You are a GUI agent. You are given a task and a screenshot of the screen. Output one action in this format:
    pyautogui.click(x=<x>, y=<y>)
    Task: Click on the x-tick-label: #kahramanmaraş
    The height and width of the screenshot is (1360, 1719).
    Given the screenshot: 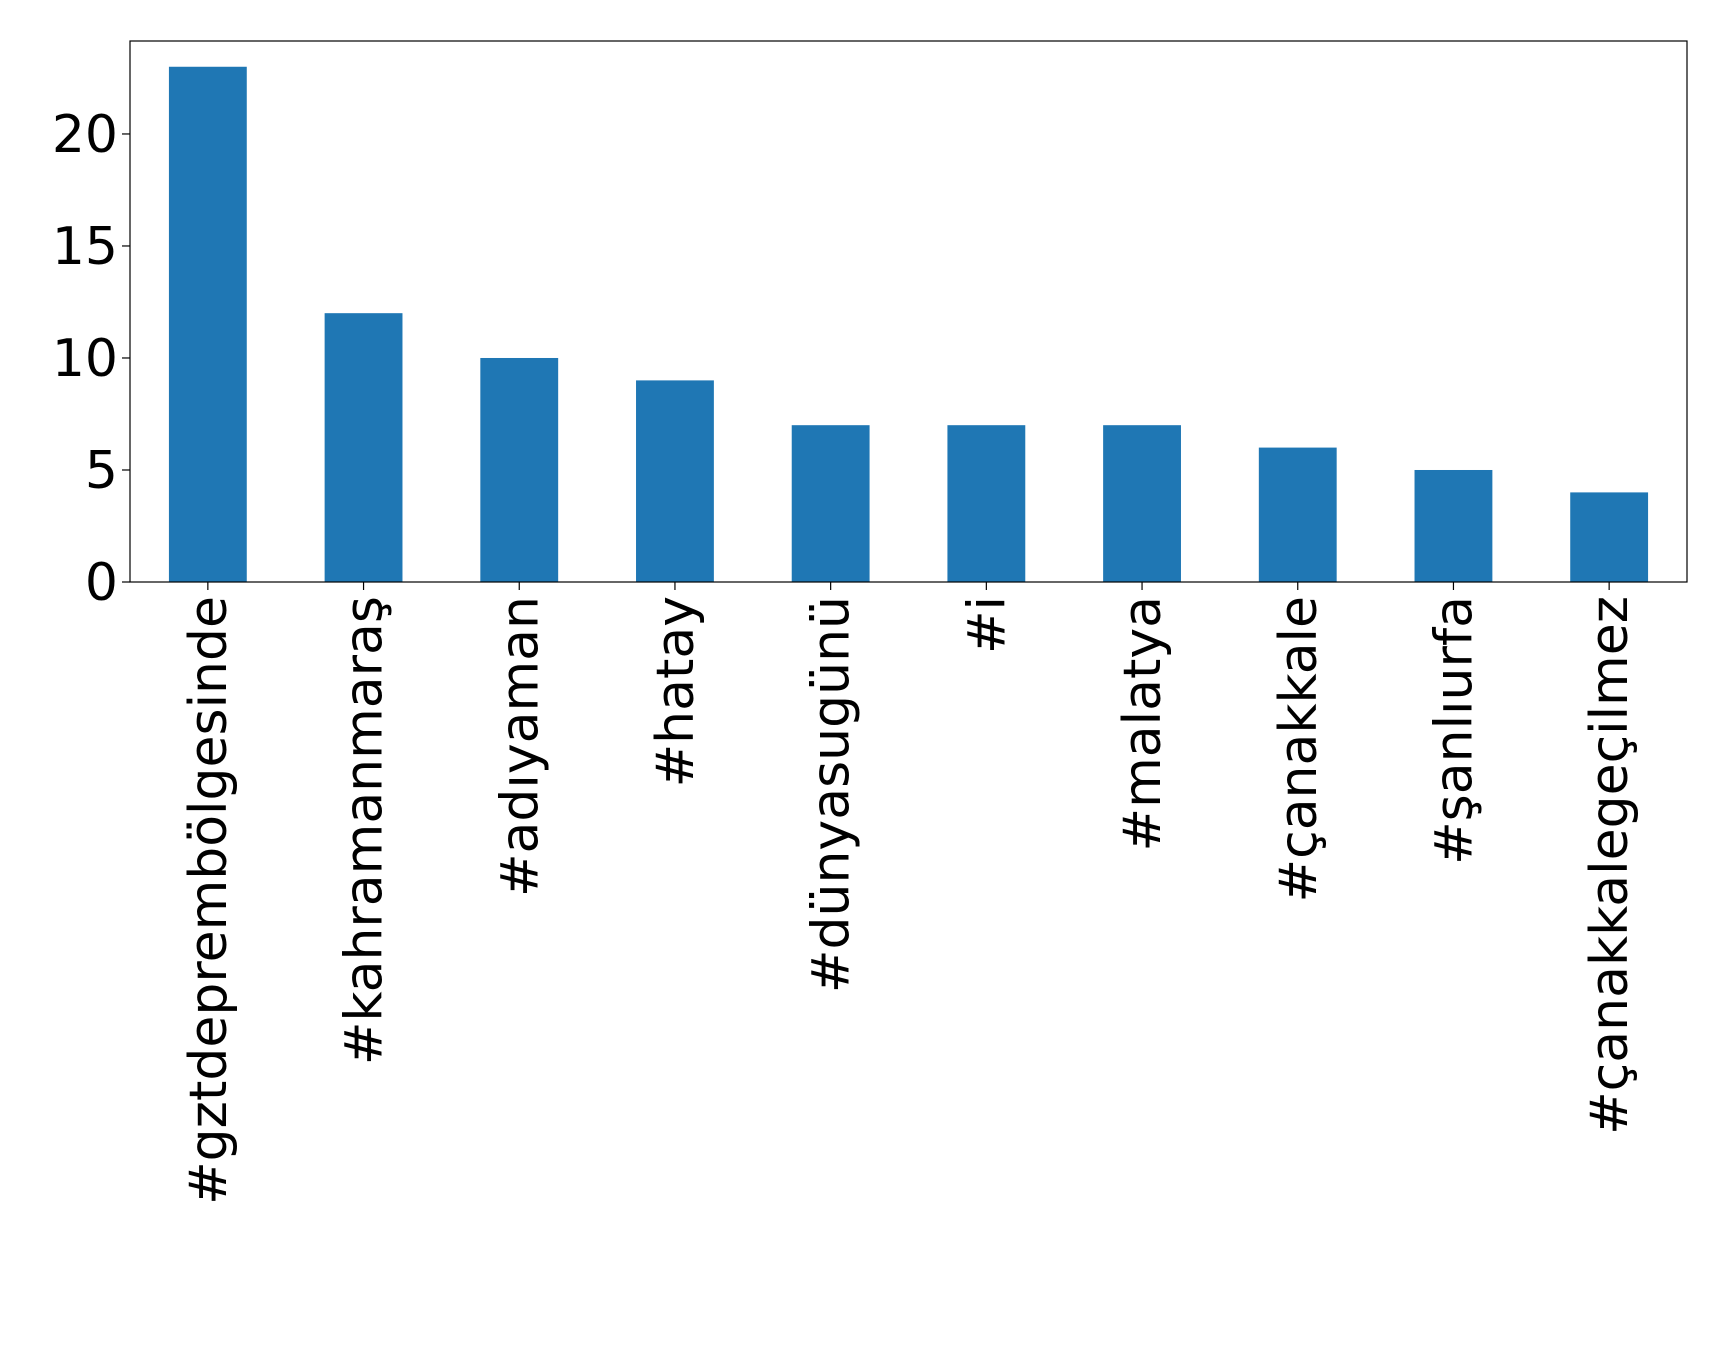 What is the action you would take?
    pyautogui.click(x=365, y=830)
    